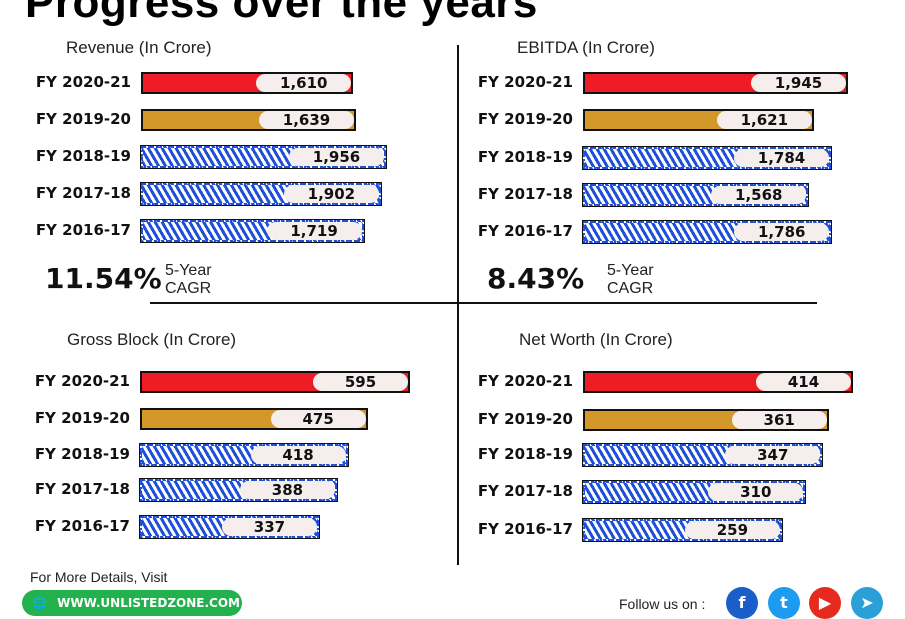 This screenshot has height=619, width=905. I want to click on bar: 1,786, so click(707, 232).